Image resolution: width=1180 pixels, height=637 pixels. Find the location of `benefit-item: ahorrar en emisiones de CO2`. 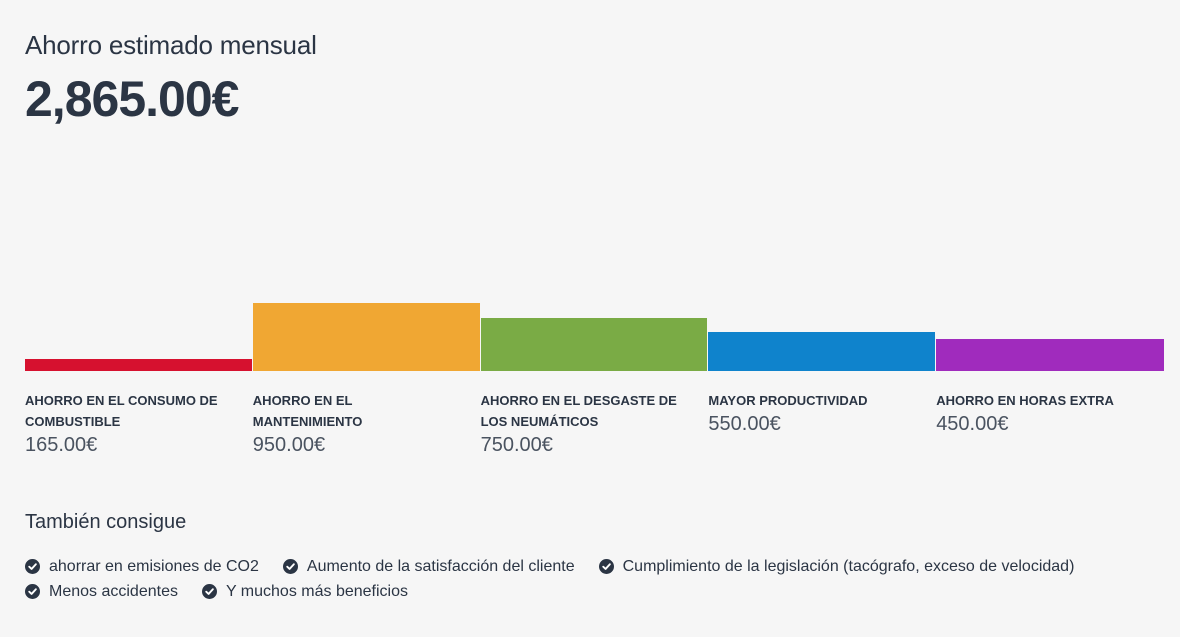

benefit-item: ahorrar en emisiones de CO2 is located at coordinates (142, 566).